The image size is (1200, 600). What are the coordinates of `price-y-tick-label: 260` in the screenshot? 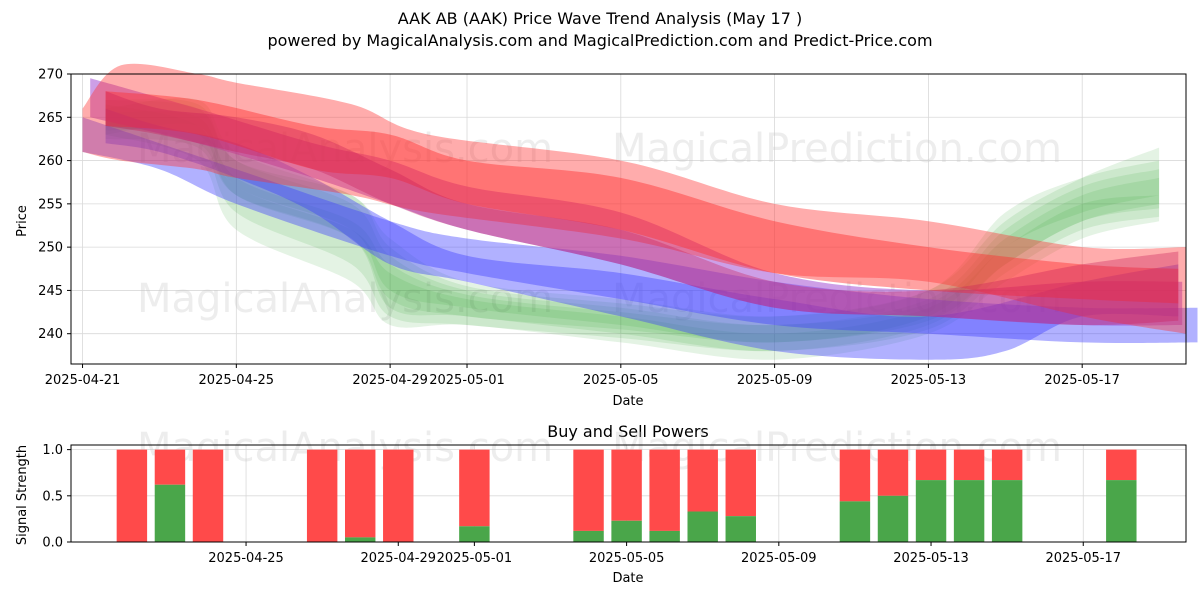 It's located at (50, 161).